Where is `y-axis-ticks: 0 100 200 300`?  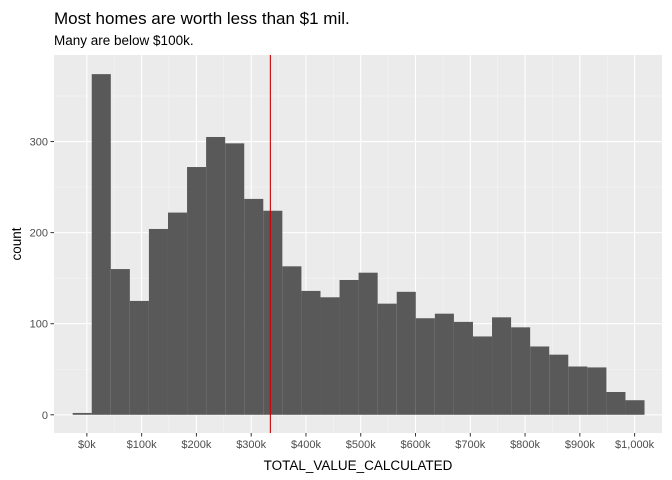 y-axis-ticks: 0 100 200 300 is located at coordinates (42, 279).